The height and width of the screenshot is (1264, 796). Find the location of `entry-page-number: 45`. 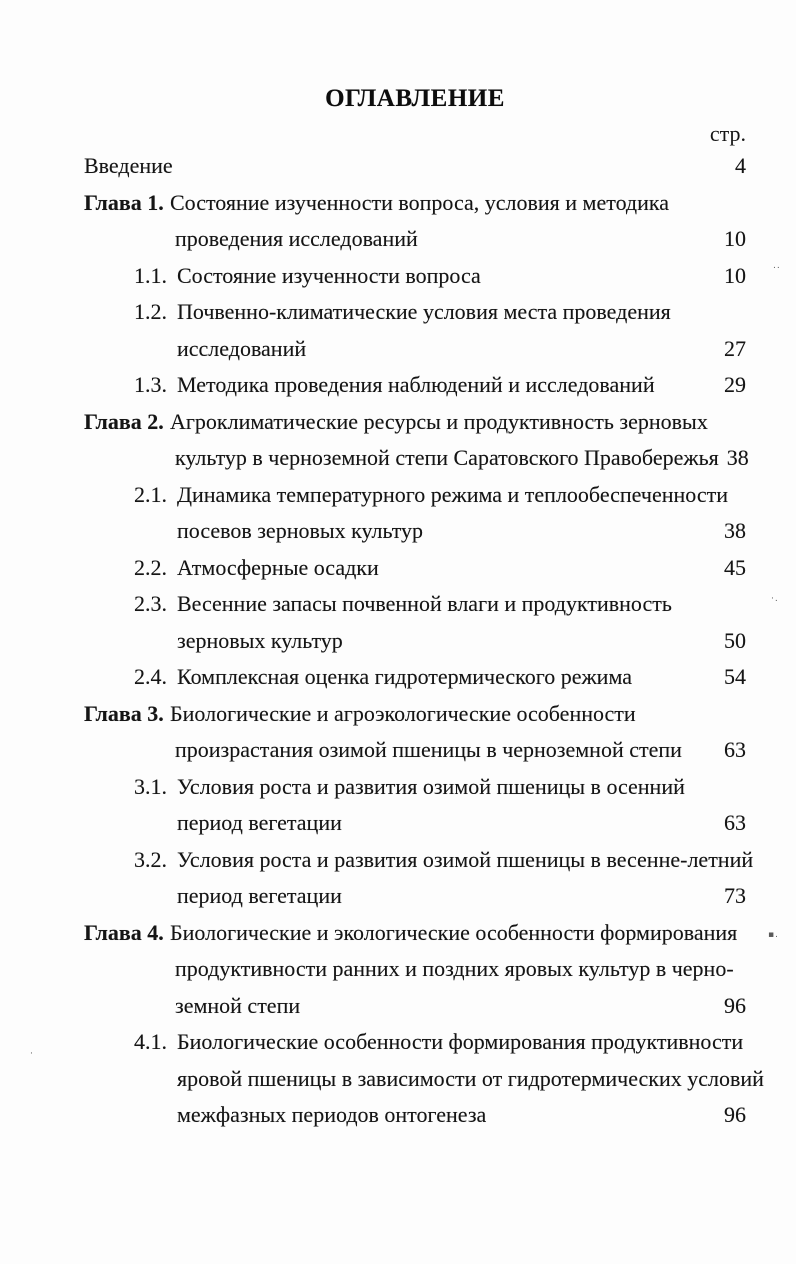

entry-page-number: 45 is located at coordinates (735, 567).